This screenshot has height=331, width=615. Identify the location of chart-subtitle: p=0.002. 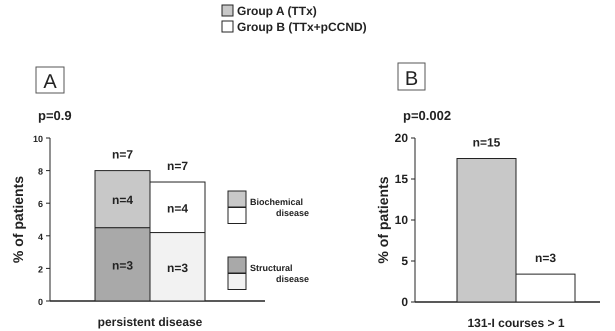
(427, 115).